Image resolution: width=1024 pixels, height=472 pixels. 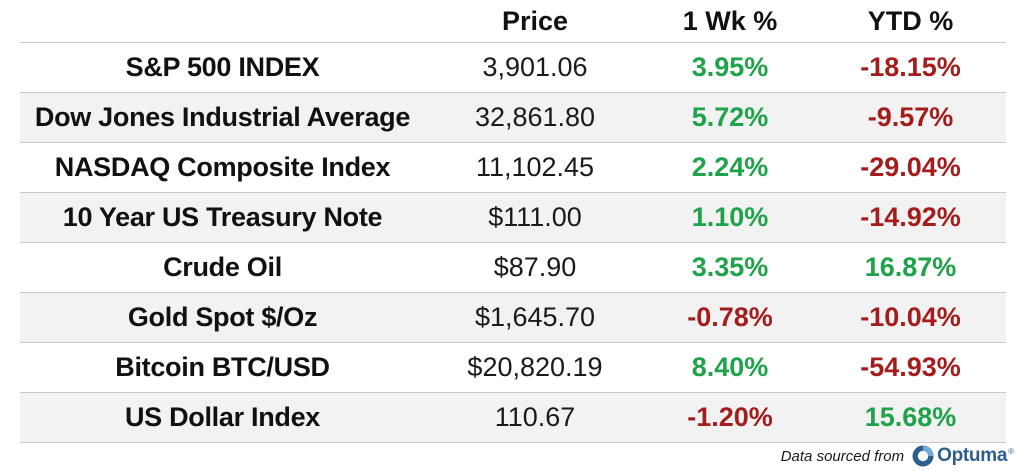 What do you see at coordinates (730, 21) in the screenshot?
I see `header-1wk-pct: 1 Wk %` at bounding box center [730, 21].